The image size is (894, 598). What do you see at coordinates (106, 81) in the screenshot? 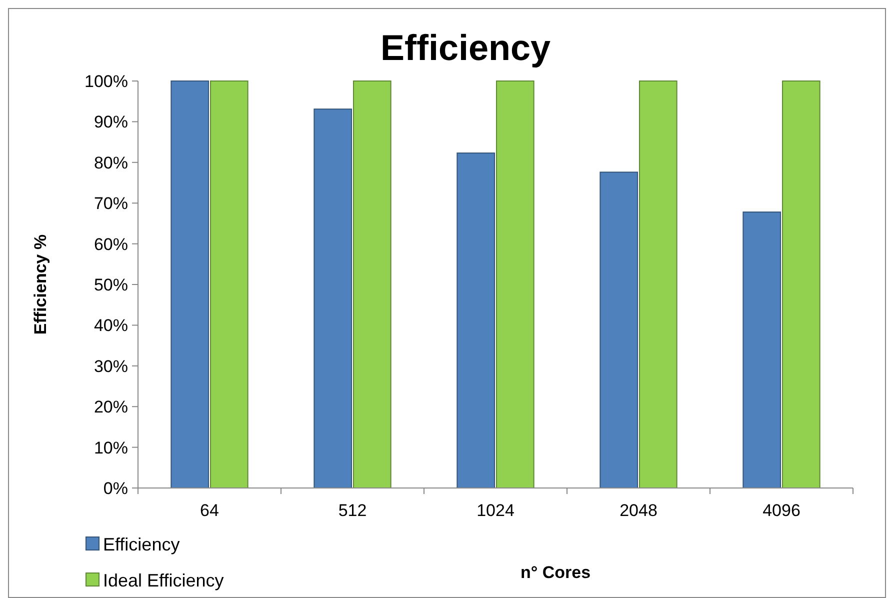
I see `y-tick-label: 100%` at bounding box center [106, 81].